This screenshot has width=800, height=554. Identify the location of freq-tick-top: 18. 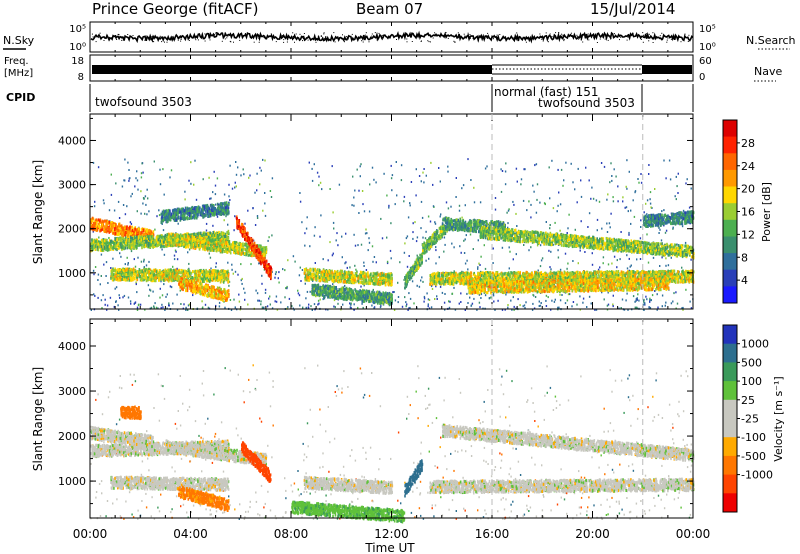
(77, 61).